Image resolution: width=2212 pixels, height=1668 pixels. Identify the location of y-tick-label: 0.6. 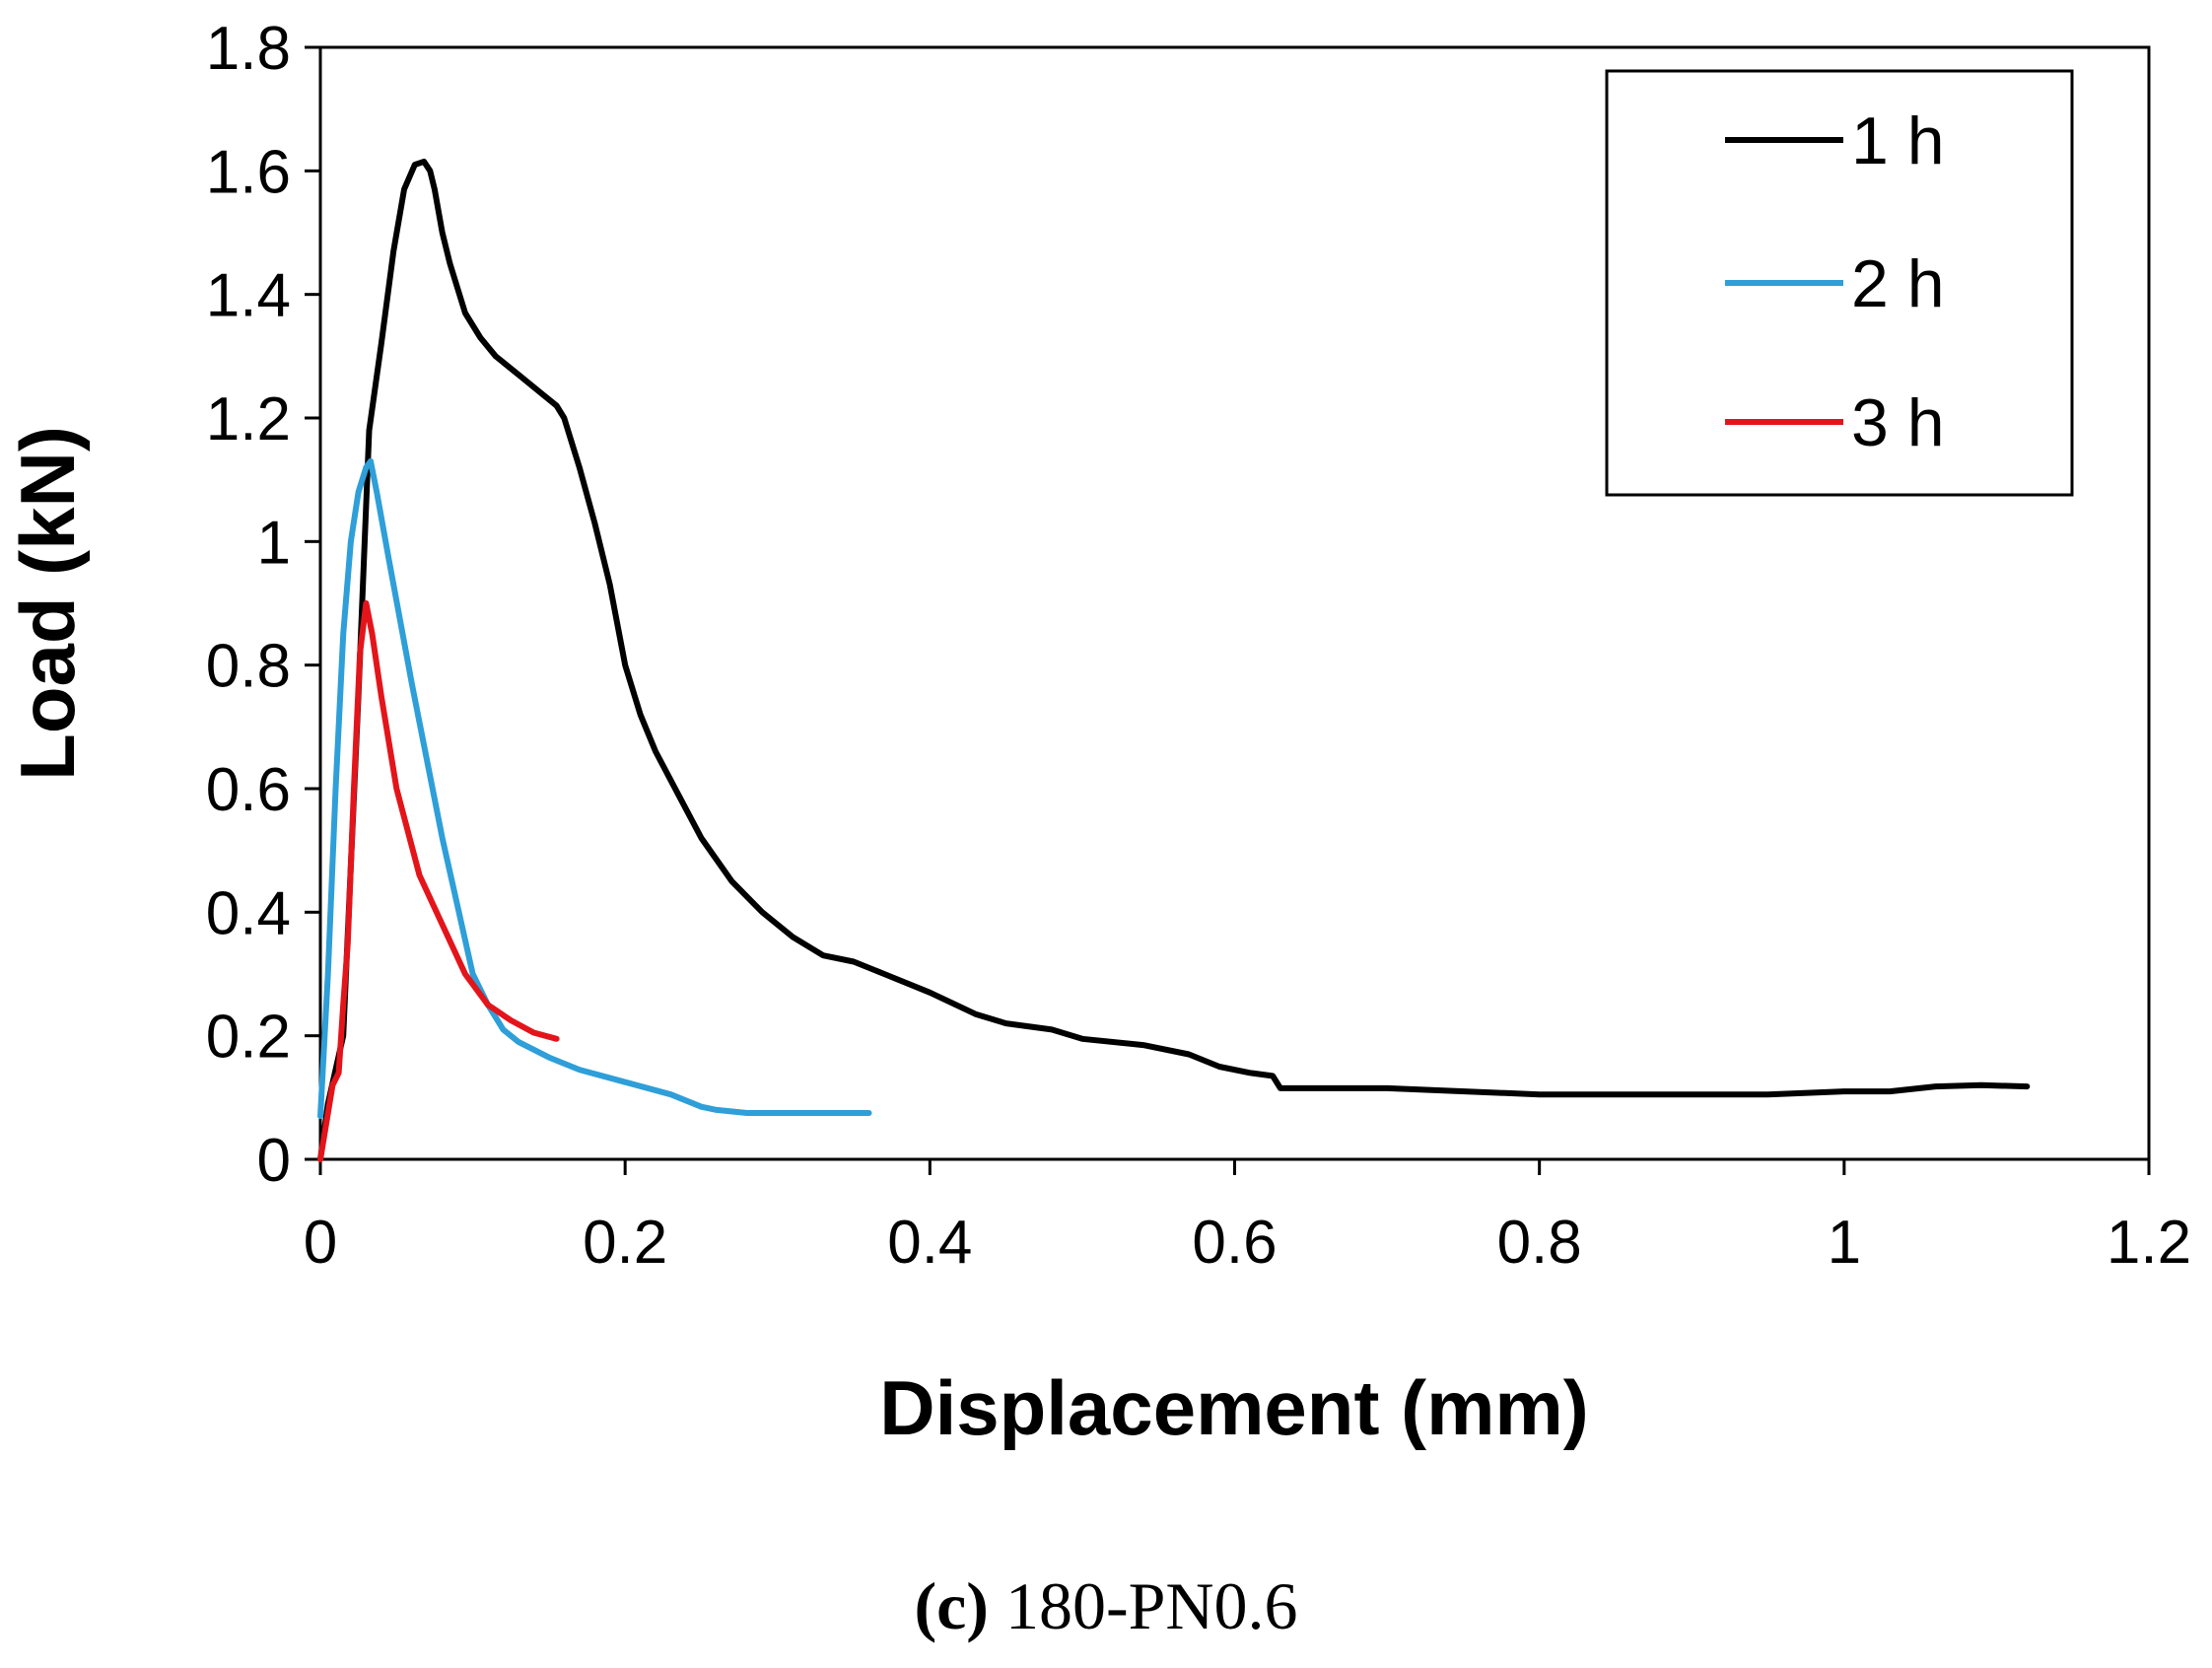
(249, 790).